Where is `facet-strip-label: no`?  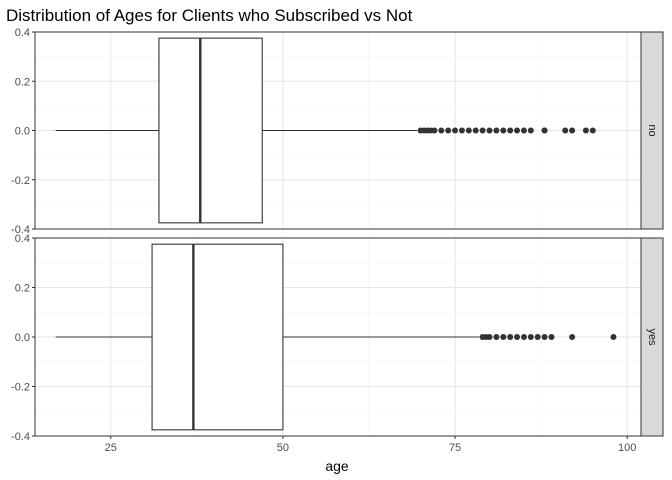 facet-strip-label: no is located at coordinates (652, 130).